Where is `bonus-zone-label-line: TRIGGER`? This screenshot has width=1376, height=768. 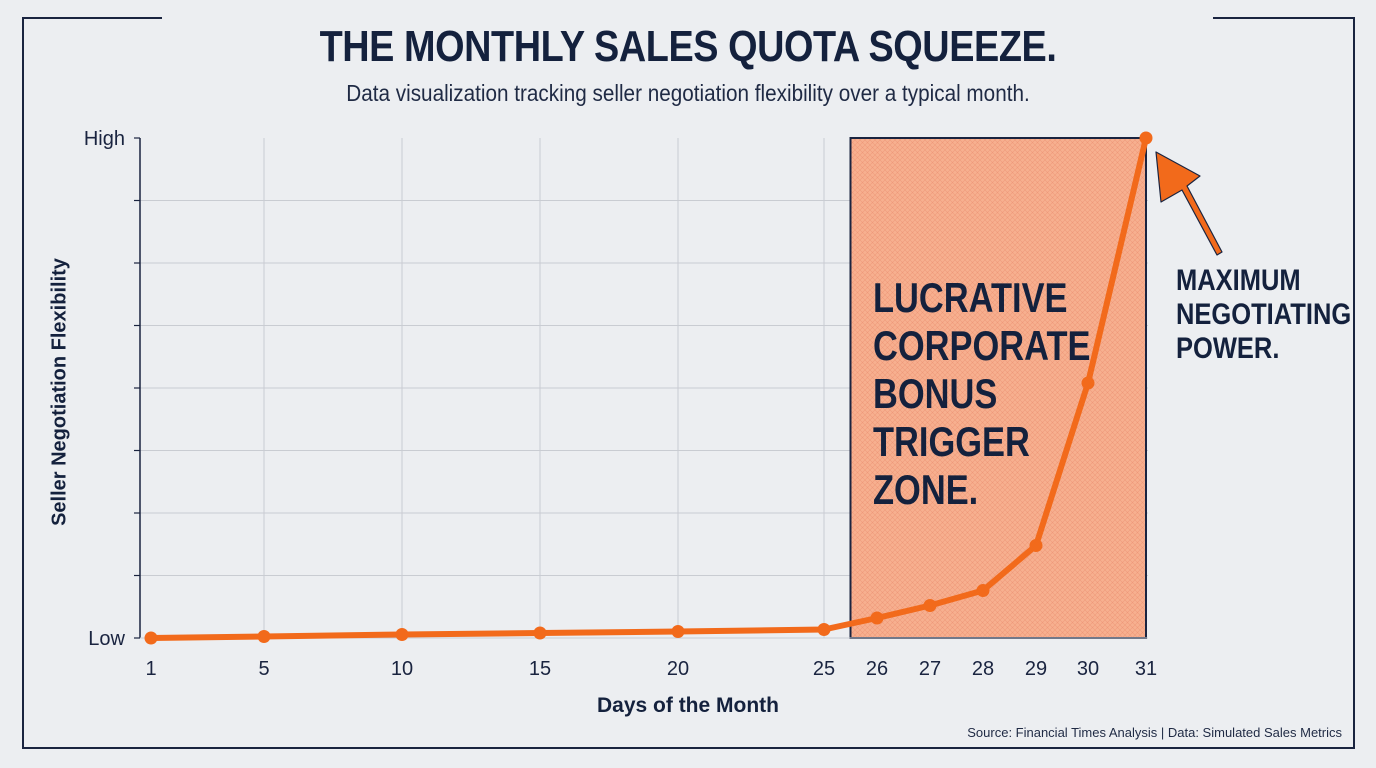
bonus-zone-label-line: TRIGGER is located at coordinates (951, 441).